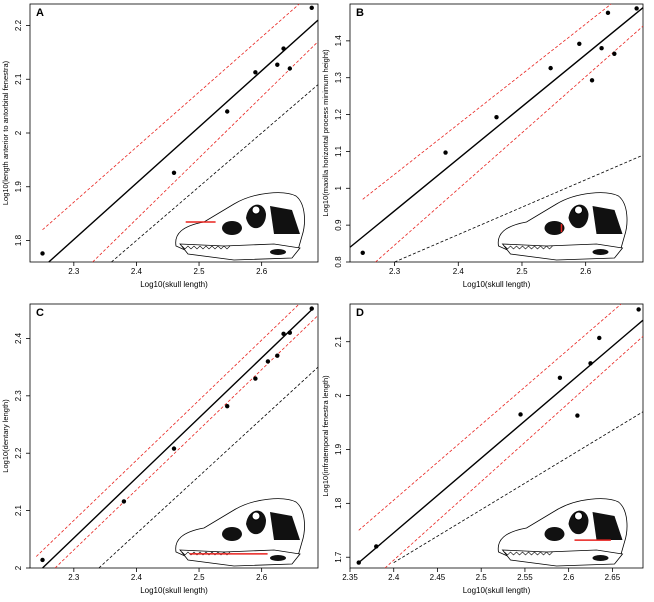  What do you see at coordinates (338, 78) in the screenshot?
I see `y-tick-label: 1.3` at bounding box center [338, 78].